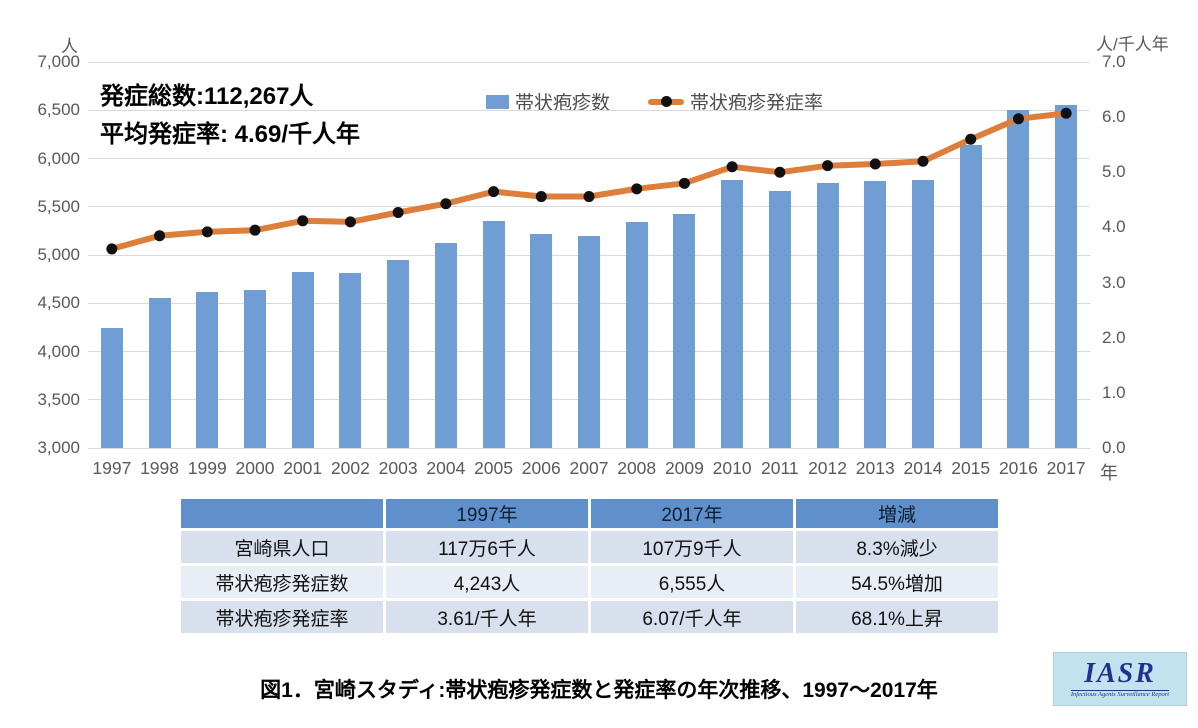 This screenshot has width=1198, height=728. Describe the element at coordinates (446, 468) in the screenshot. I see `x-tick-2004: 2004` at that location.